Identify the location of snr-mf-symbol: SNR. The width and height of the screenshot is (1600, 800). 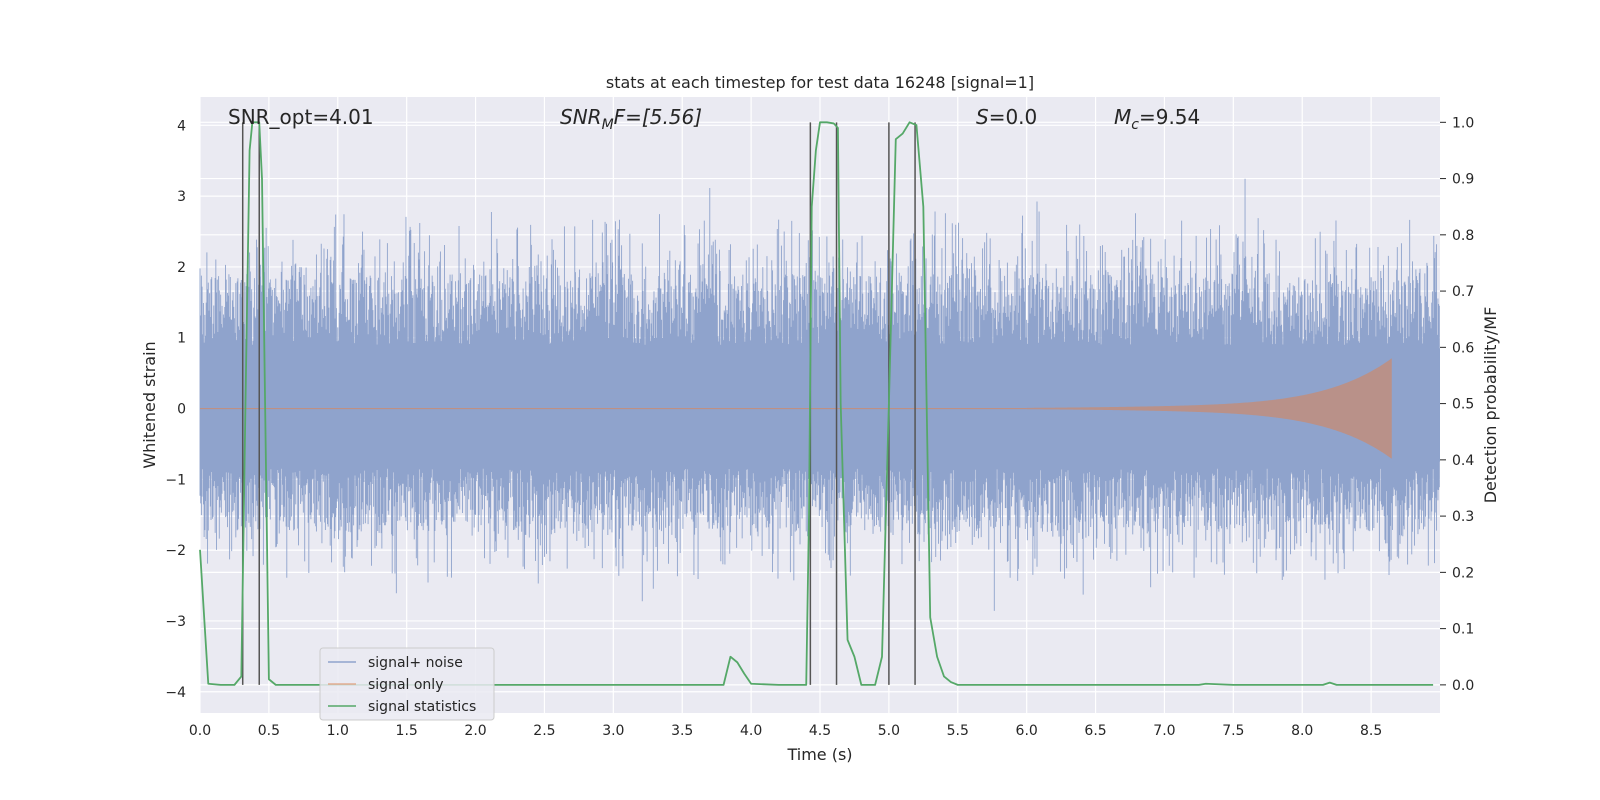
(581, 117).